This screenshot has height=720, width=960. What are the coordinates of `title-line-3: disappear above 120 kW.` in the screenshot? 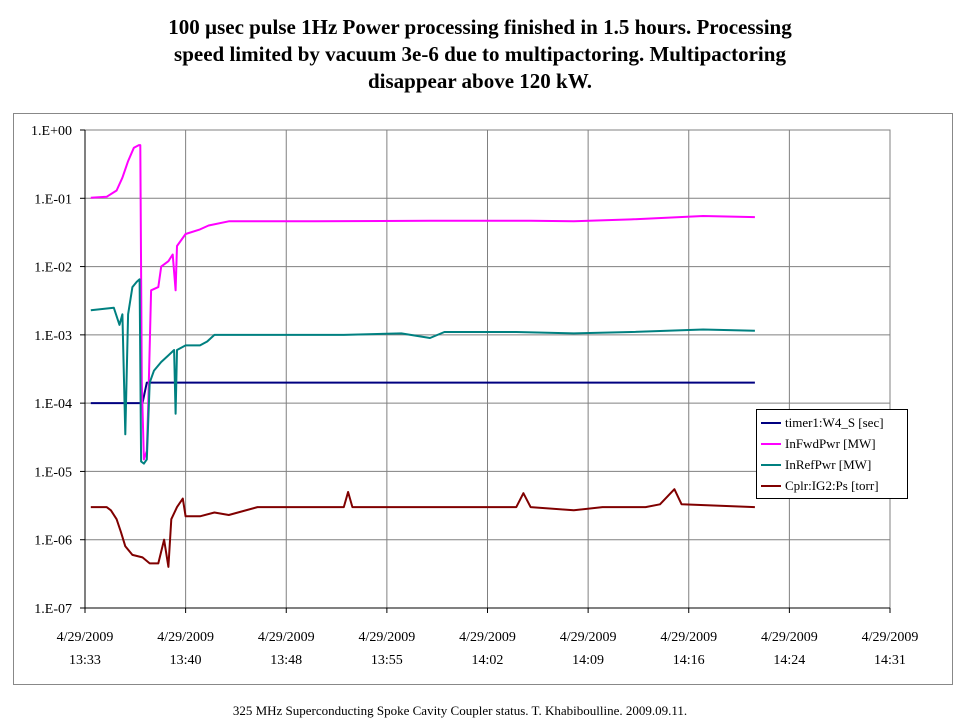 It's located at (480, 81).